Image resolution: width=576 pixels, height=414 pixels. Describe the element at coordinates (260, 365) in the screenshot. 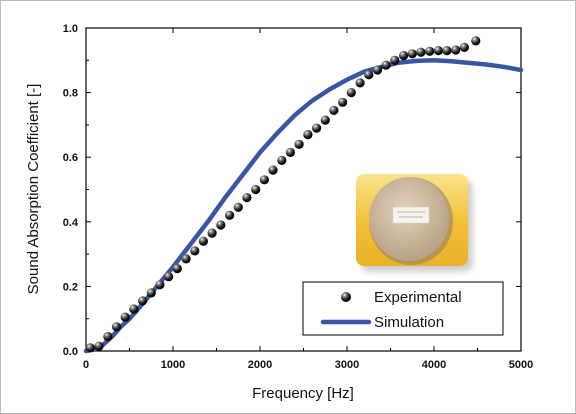

I see `x-tick-label: 2000` at that location.